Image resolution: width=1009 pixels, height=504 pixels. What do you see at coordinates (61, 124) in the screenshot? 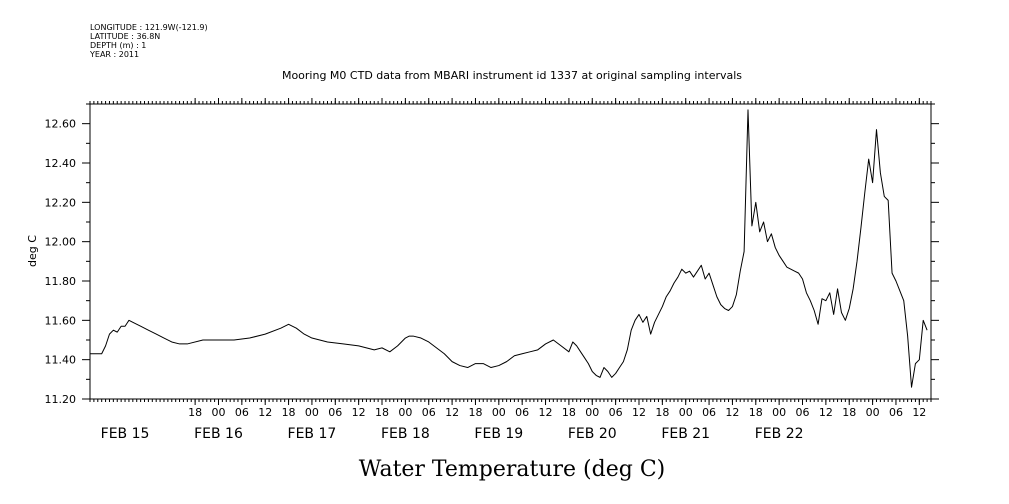
I see `y-tick-label: 12.60` at bounding box center [61, 124].